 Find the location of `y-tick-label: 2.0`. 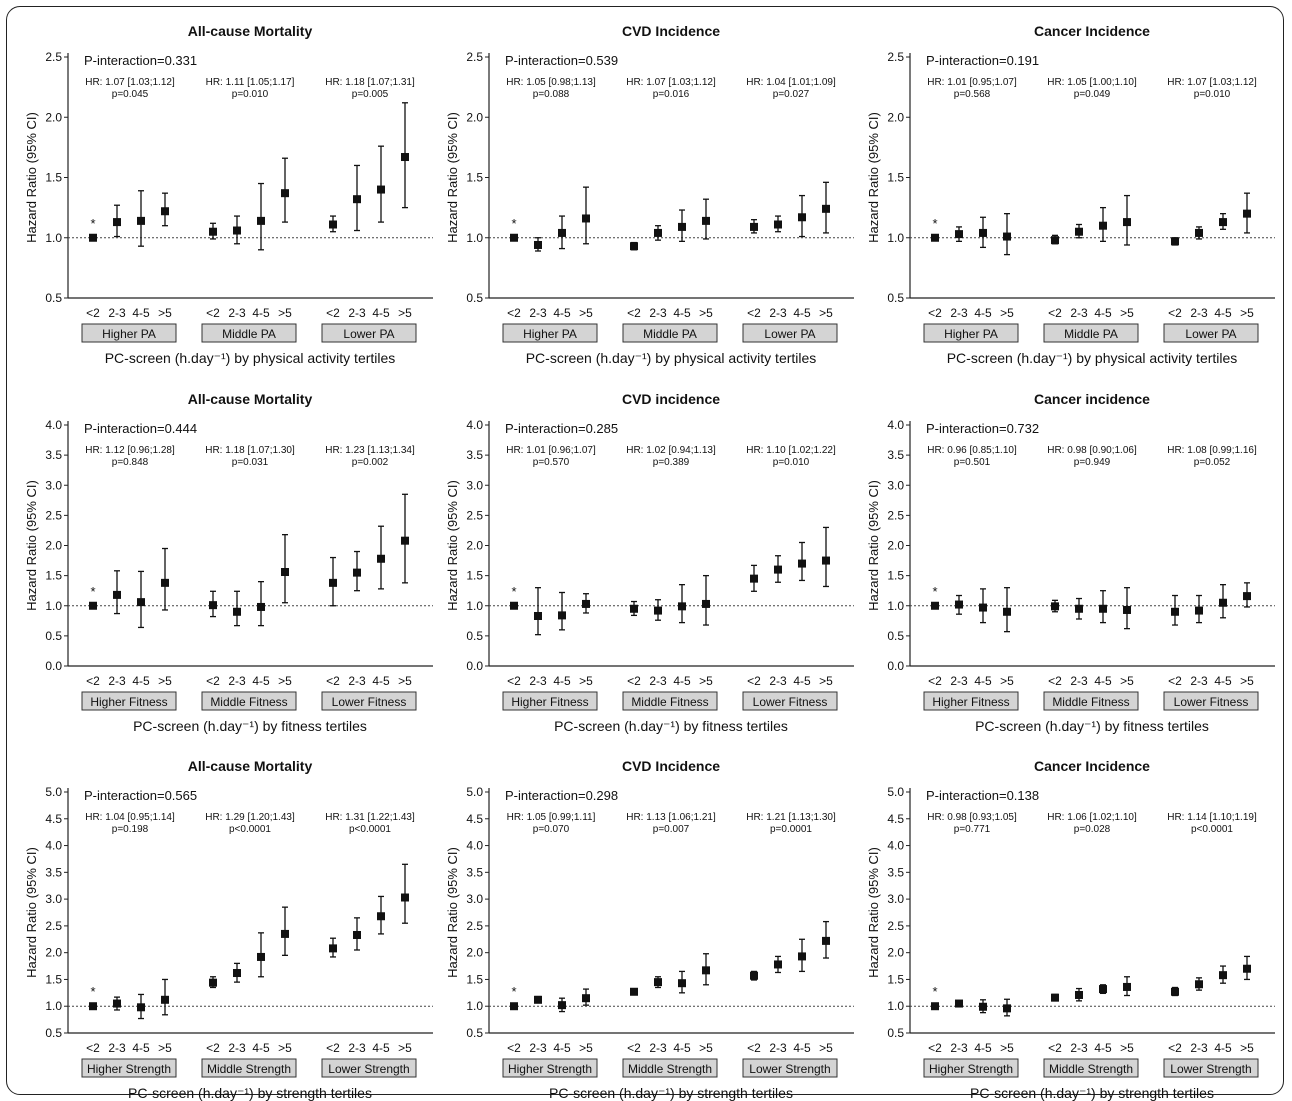

y-tick-label: 2.0 is located at coordinates (474, 117).